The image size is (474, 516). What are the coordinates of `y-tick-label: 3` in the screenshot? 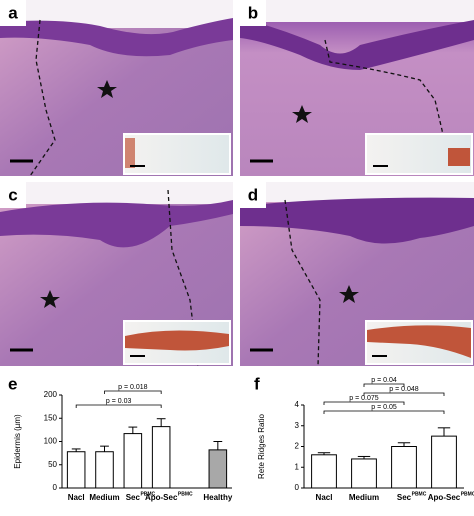 It's located at (297, 425).